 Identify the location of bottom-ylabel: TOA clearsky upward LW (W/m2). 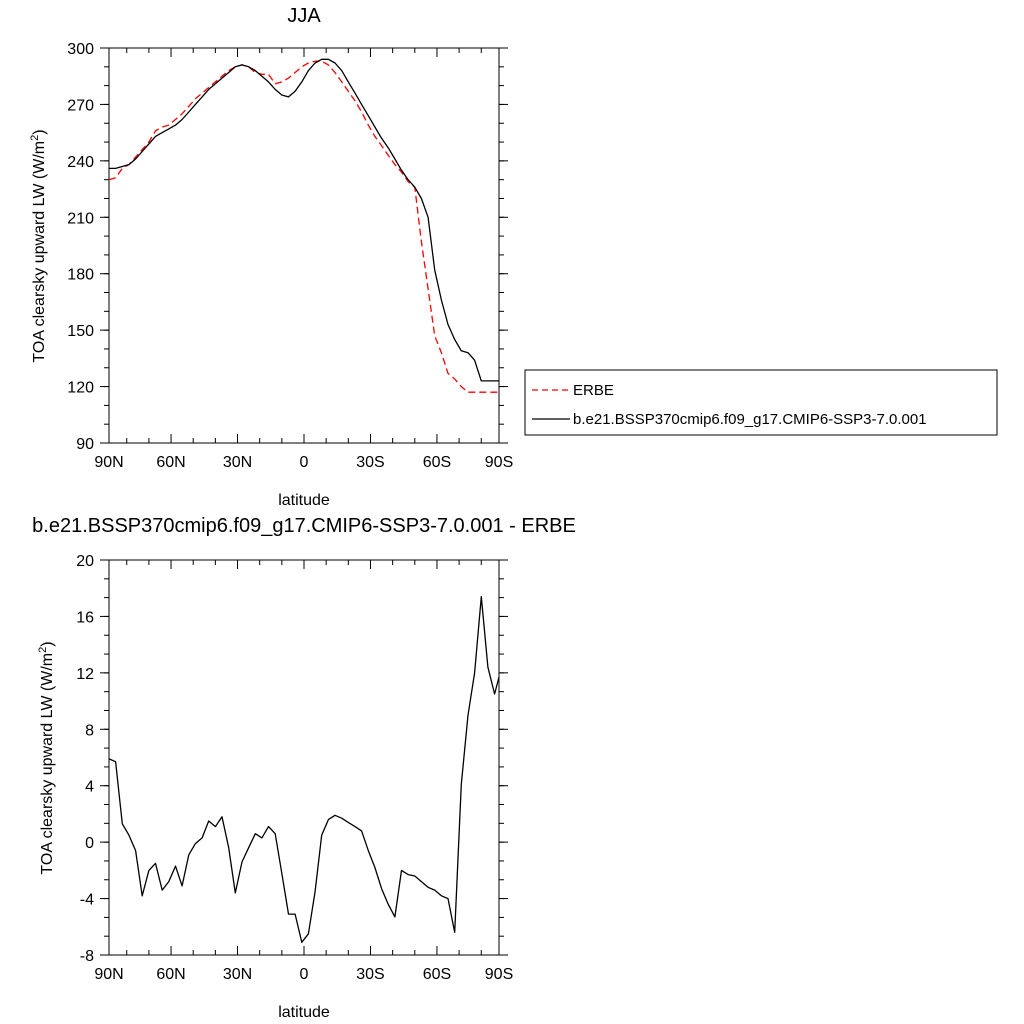
(46, 757).